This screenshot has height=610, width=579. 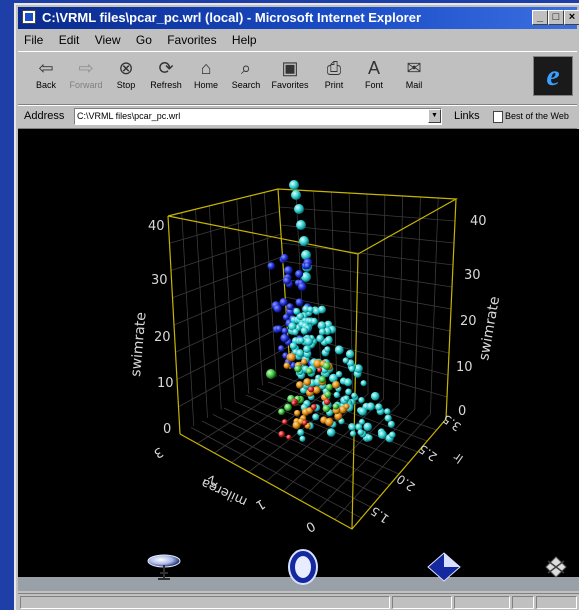 What do you see at coordinates (498, 116) in the screenshot?
I see `page-icon` at bounding box center [498, 116].